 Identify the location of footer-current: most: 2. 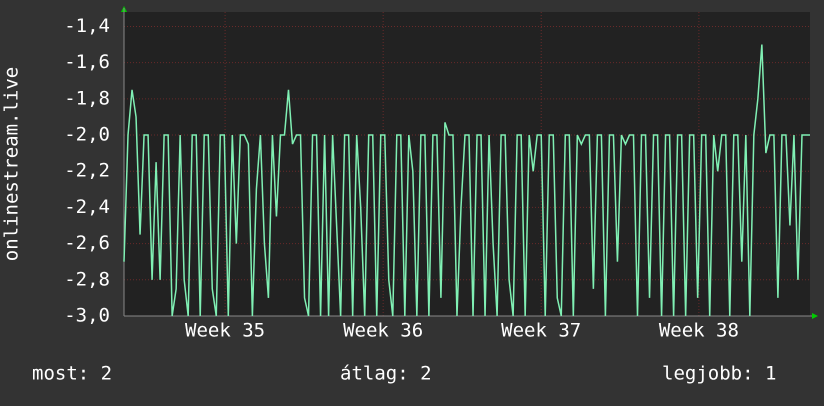
(72, 374).